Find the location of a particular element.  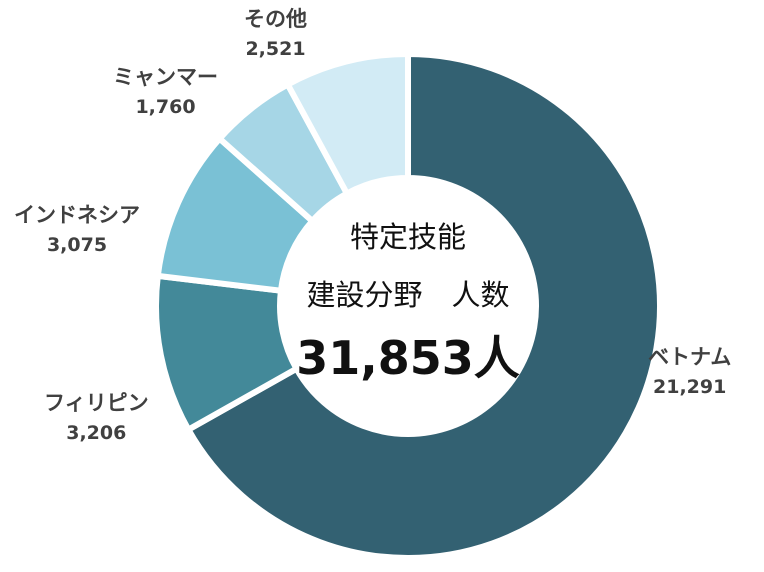

slice-label-indonesia: インドネシア 3,075 is located at coordinates (77, 230).